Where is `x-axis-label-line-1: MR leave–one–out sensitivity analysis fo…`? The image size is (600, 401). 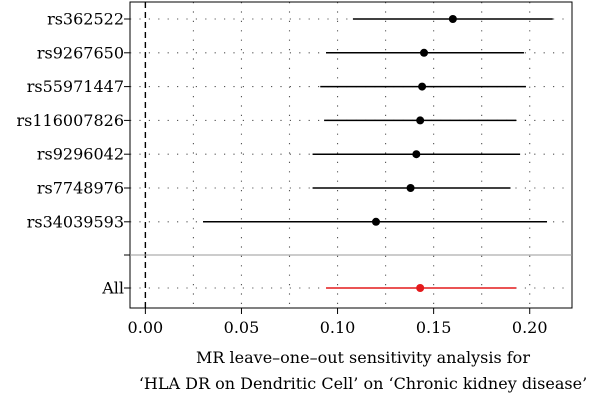 x-axis-label-line-1: MR leave–one–out sensitivity analysis fo… is located at coordinates (363, 357).